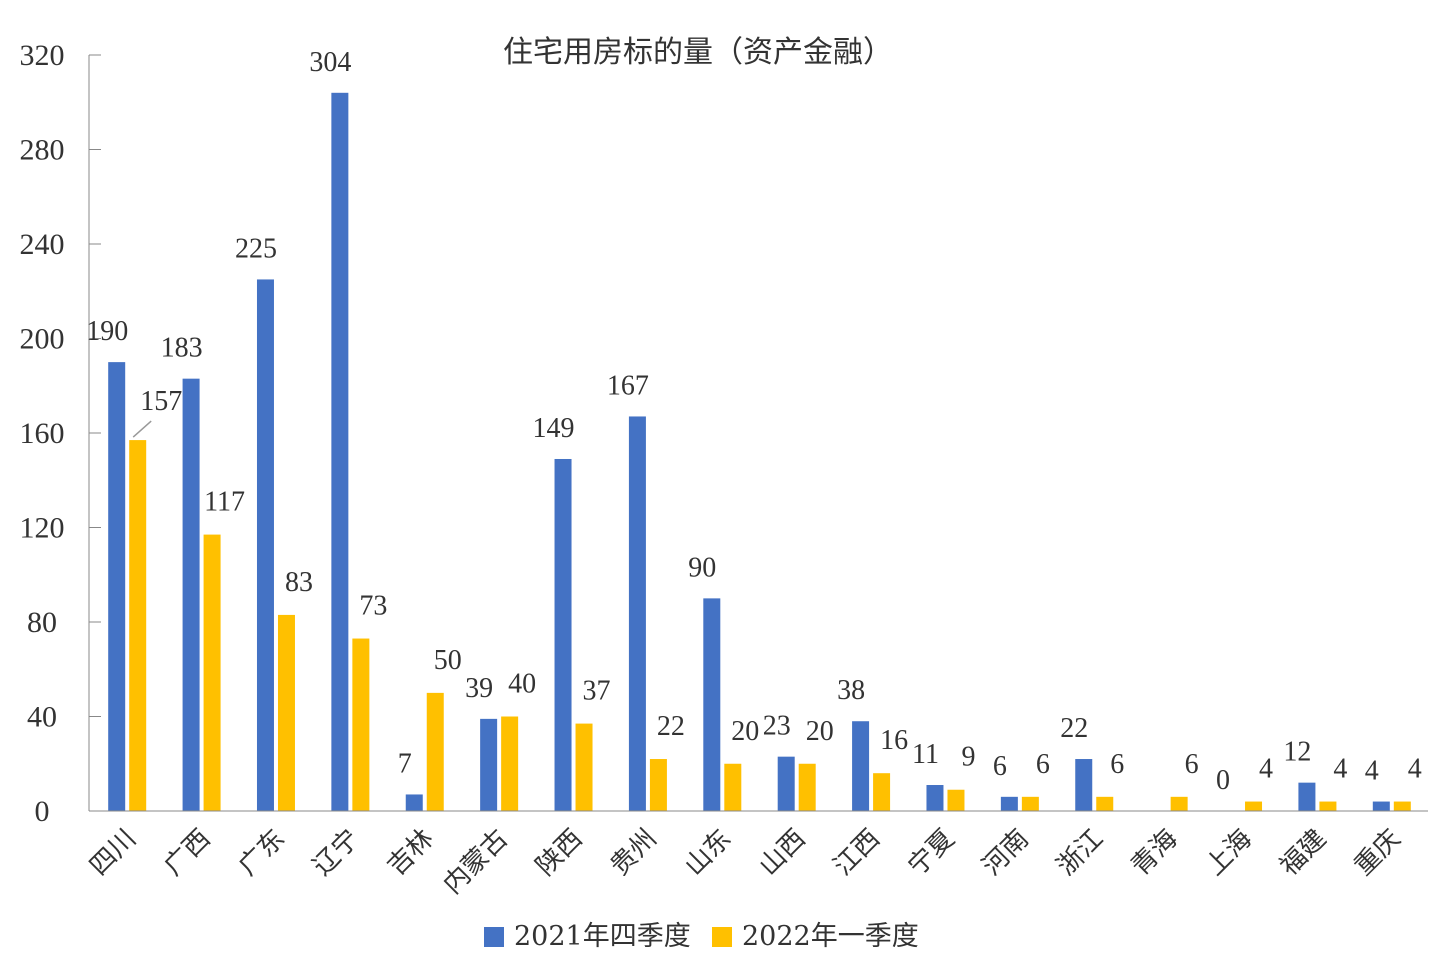 The height and width of the screenshot is (967, 1446). Describe the element at coordinates (42, 150) in the screenshot. I see `y-tick-label: 280` at that location.